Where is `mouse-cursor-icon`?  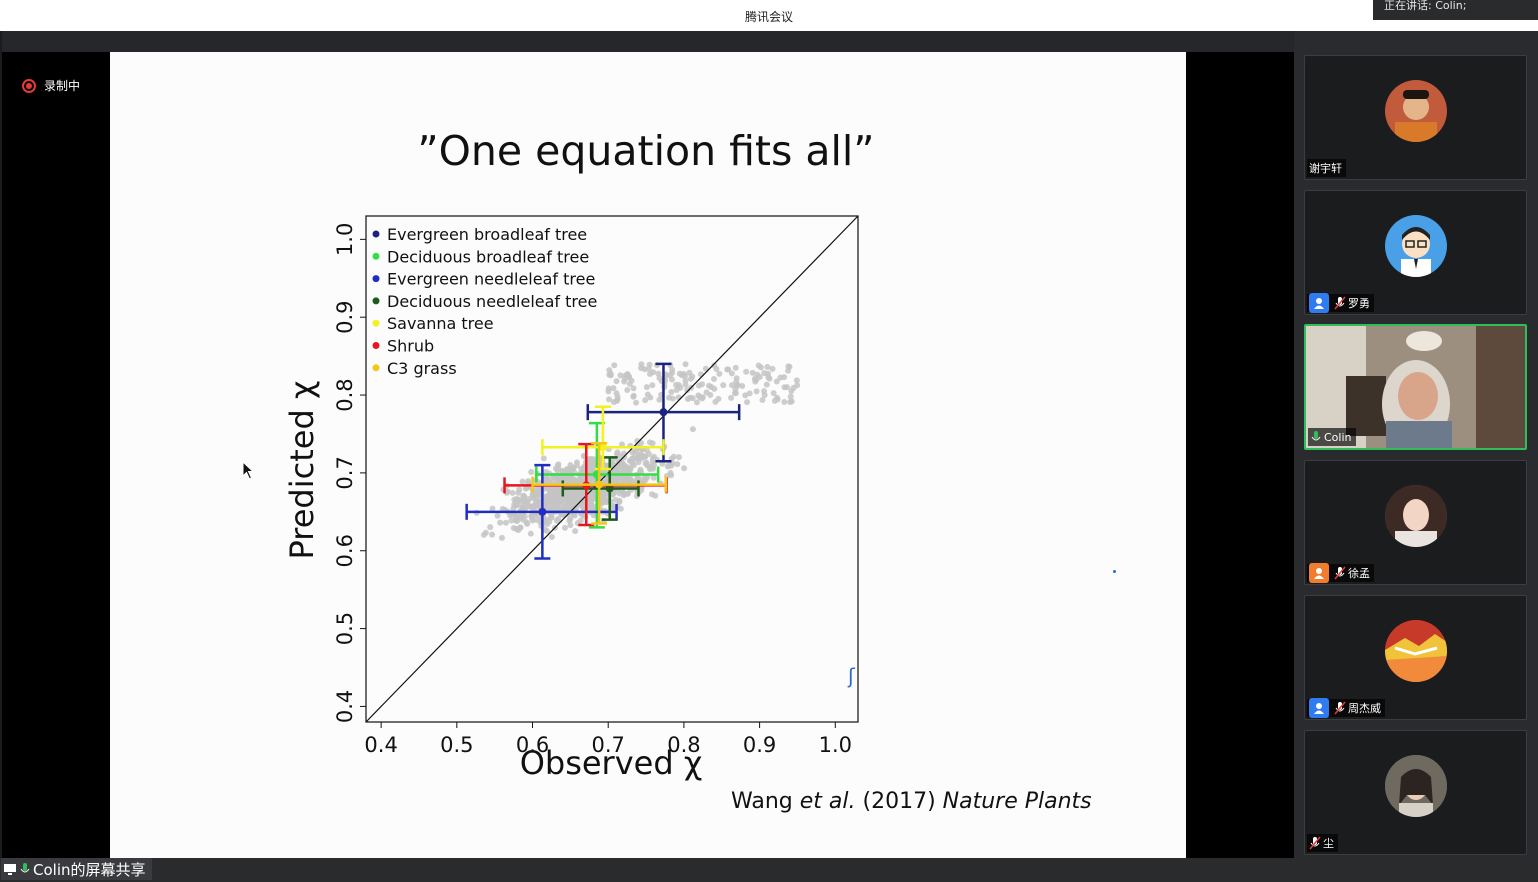 mouse-cursor-icon is located at coordinates (248, 470).